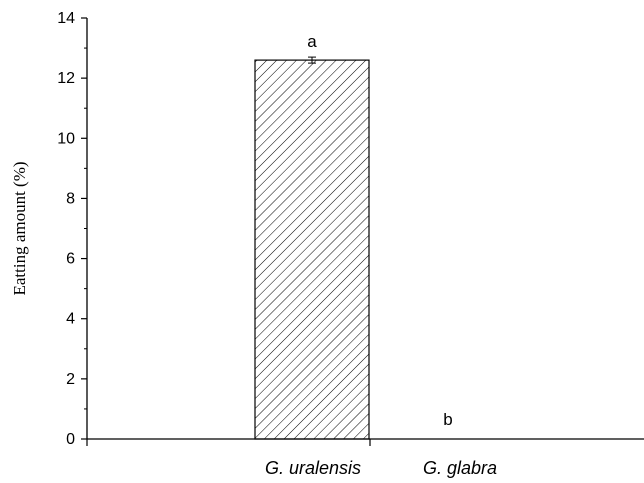 The image size is (644, 483). What do you see at coordinates (447, 419) in the screenshot?
I see `significance-label: b` at bounding box center [447, 419].